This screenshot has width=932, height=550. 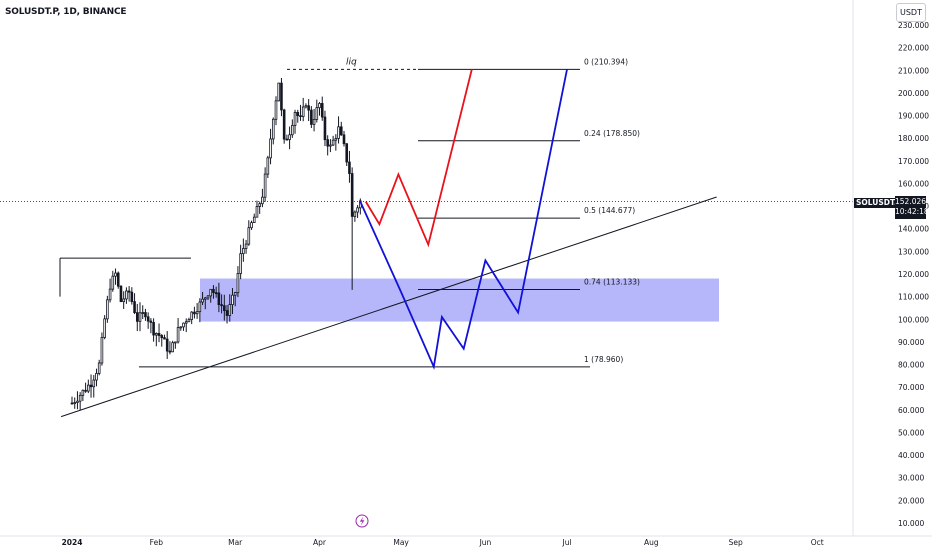 What do you see at coordinates (913, 70) in the screenshot?
I see `y-tick-label: 210.000` at bounding box center [913, 70].